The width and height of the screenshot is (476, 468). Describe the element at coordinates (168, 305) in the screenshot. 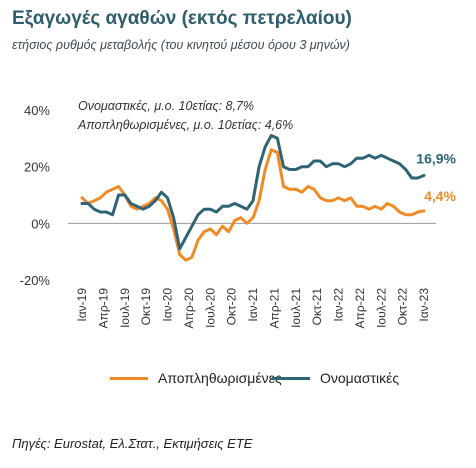

I see `x-tick-label: Ιαν-20` at that location.